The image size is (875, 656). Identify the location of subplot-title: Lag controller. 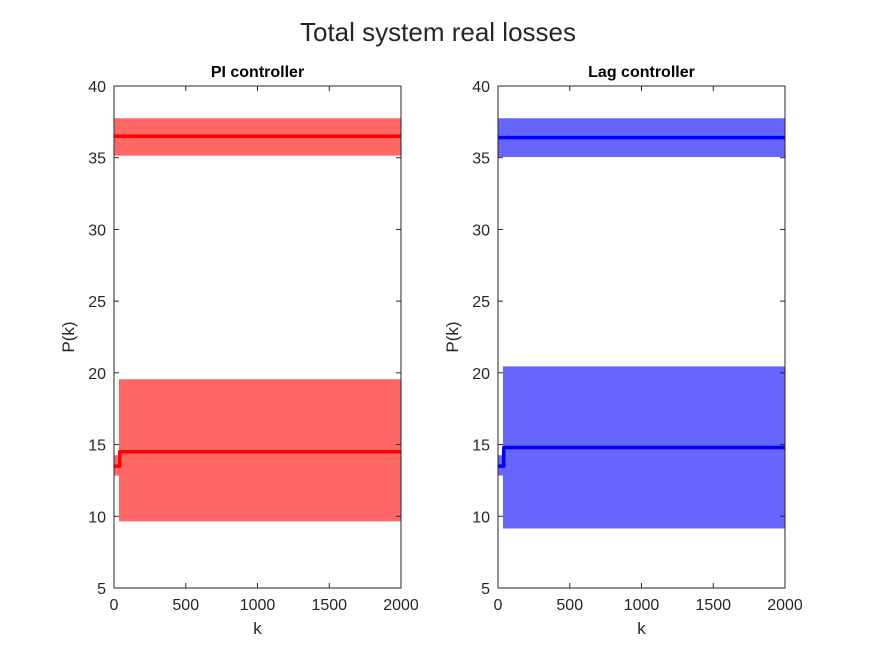
(641, 72).